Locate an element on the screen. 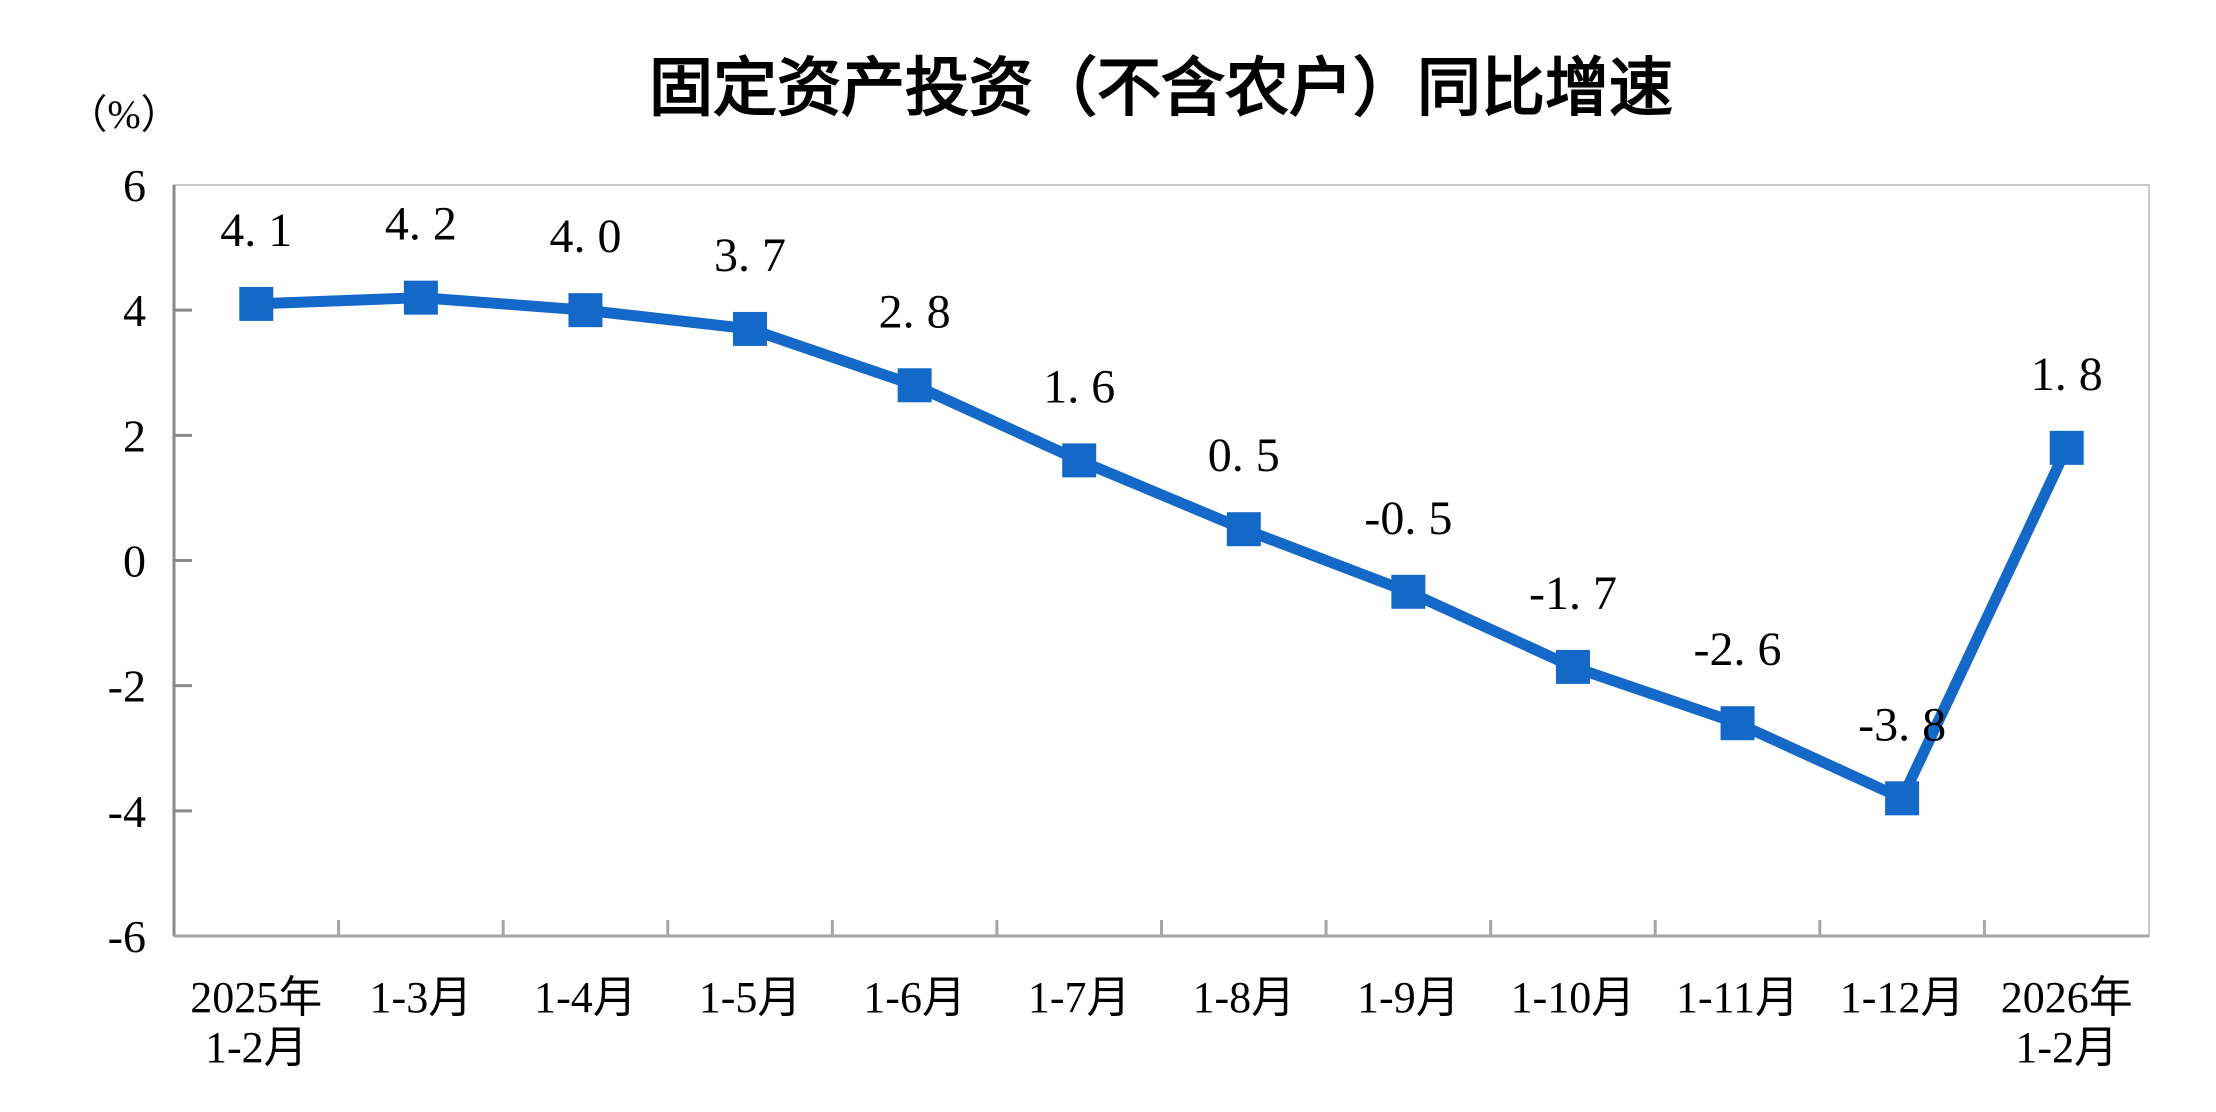  x-axis-category-label: 1-11月 is located at coordinates (1737, 997).